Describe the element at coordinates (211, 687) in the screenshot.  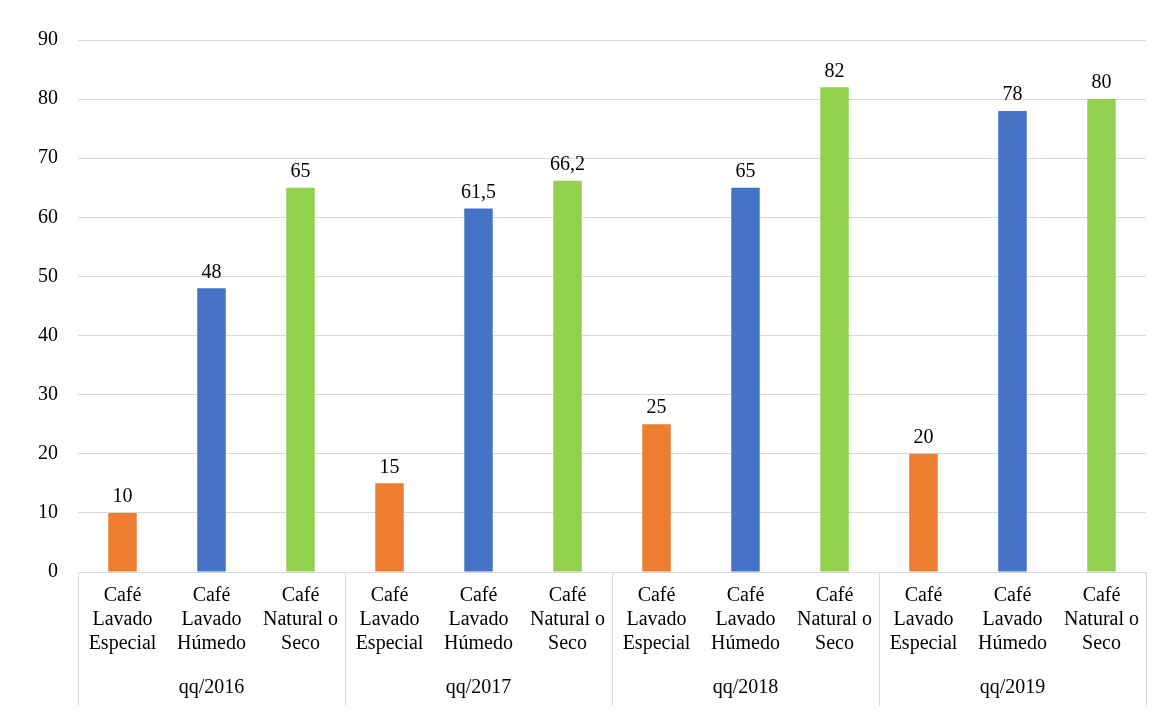
I see `text: qq/2016` at that location.